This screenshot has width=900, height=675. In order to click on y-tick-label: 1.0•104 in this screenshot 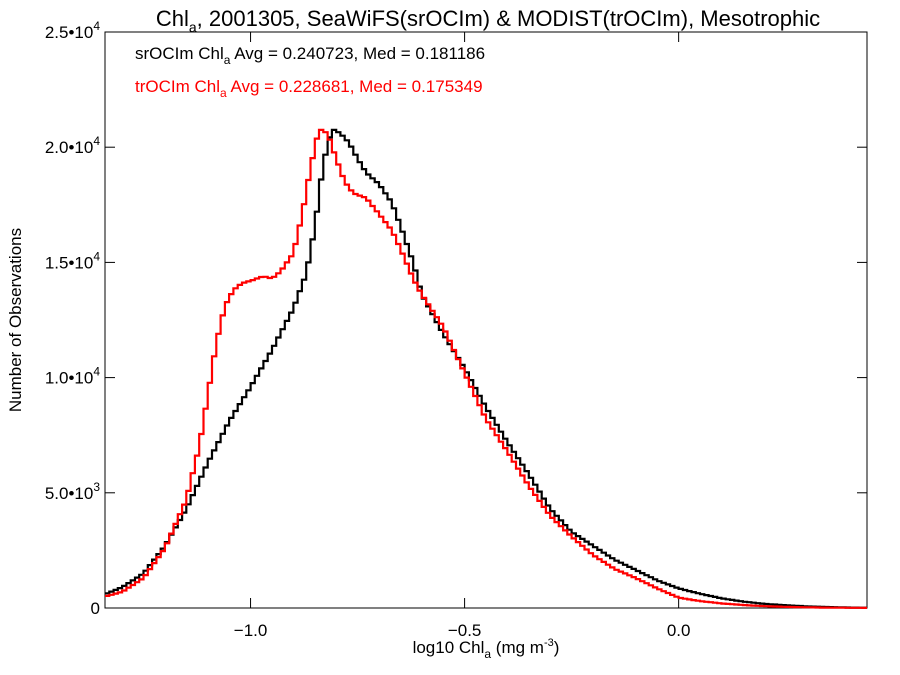, I will do `click(73, 376)`.